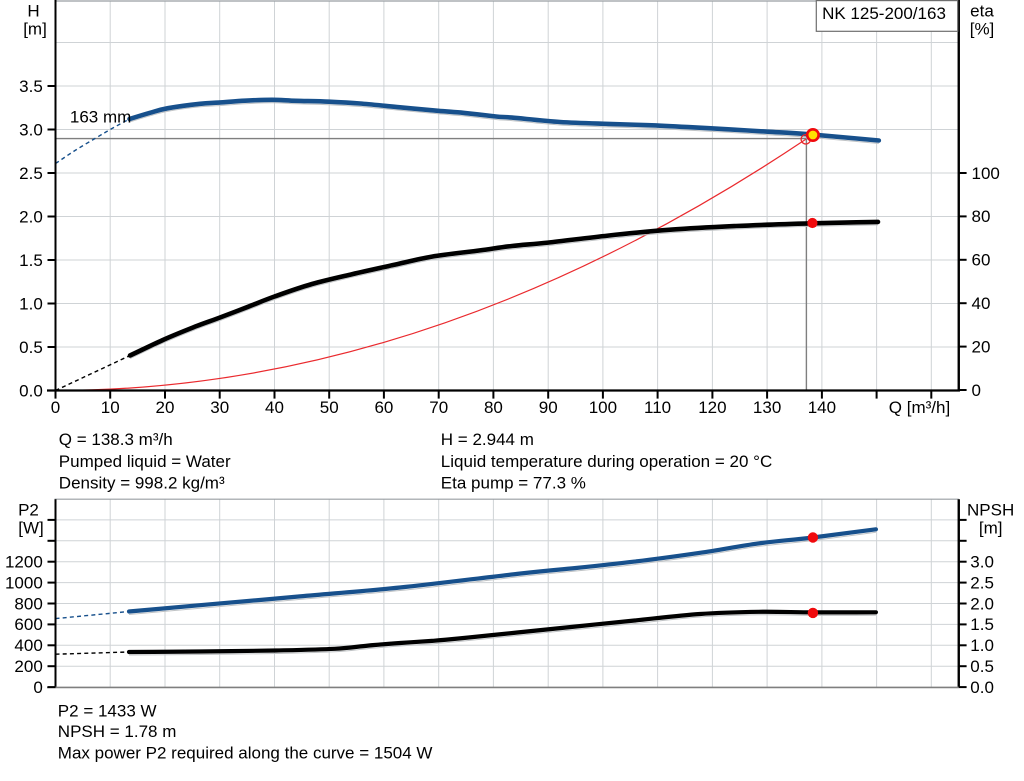 This screenshot has width=1024, height=781. I want to click on svg-text: 1200, so click(24, 562).